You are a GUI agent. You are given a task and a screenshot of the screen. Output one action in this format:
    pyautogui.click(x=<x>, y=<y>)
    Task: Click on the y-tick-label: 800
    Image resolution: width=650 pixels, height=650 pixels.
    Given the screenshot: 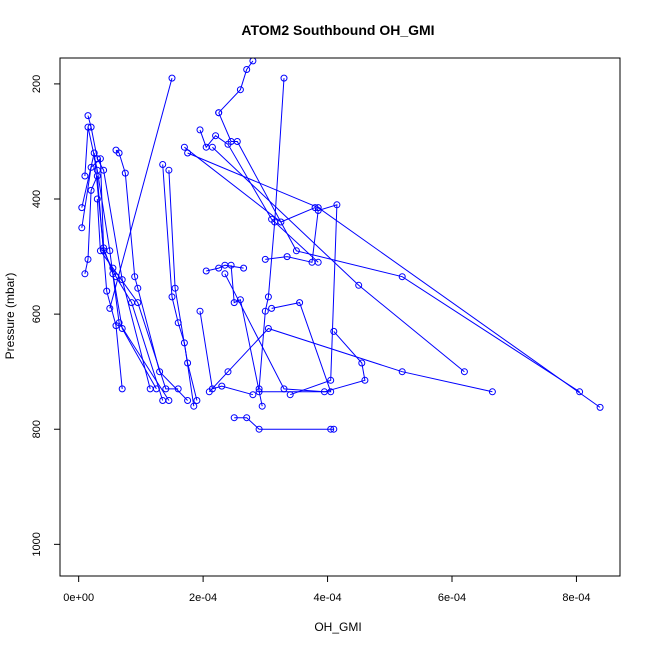 What is the action you would take?
    pyautogui.click(x=37, y=429)
    